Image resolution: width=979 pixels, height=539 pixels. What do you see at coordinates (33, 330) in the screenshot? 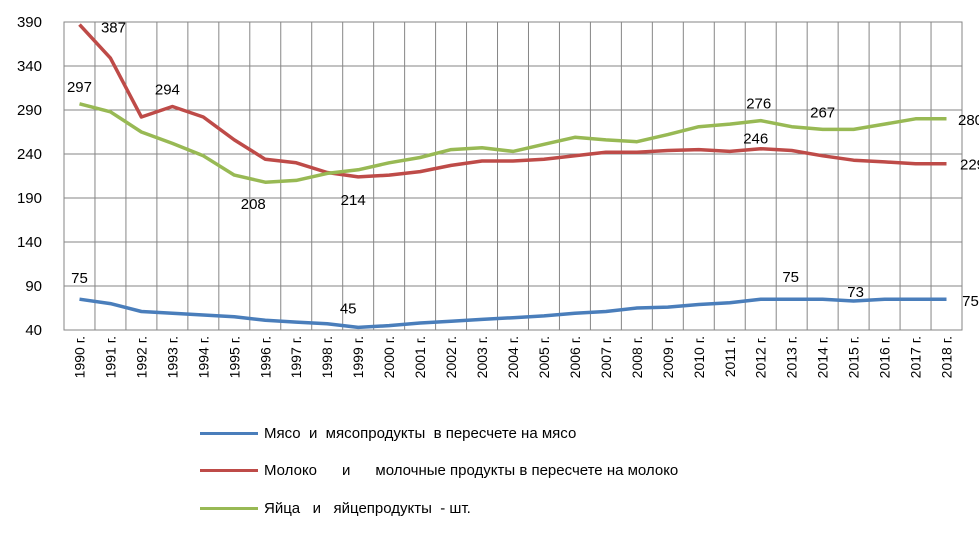
I see `y-tick-label: 40` at bounding box center [33, 330].